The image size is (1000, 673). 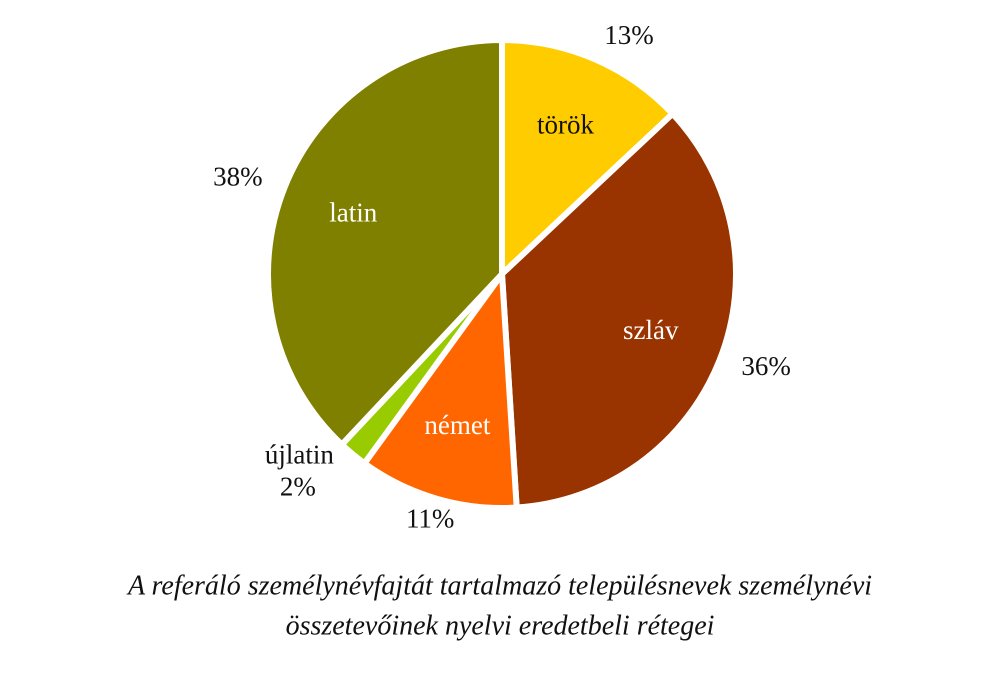 What do you see at coordinates (238, 176) in the screenshot?
I see `value-label: 38%` at bounding box center [238, 176].